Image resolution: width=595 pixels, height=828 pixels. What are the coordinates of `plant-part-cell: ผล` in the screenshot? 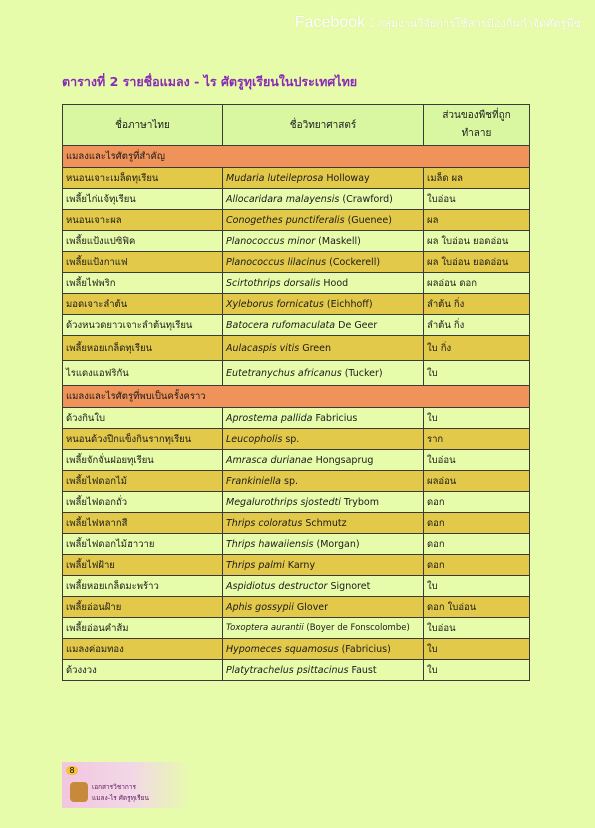 It's located at (476, 220).